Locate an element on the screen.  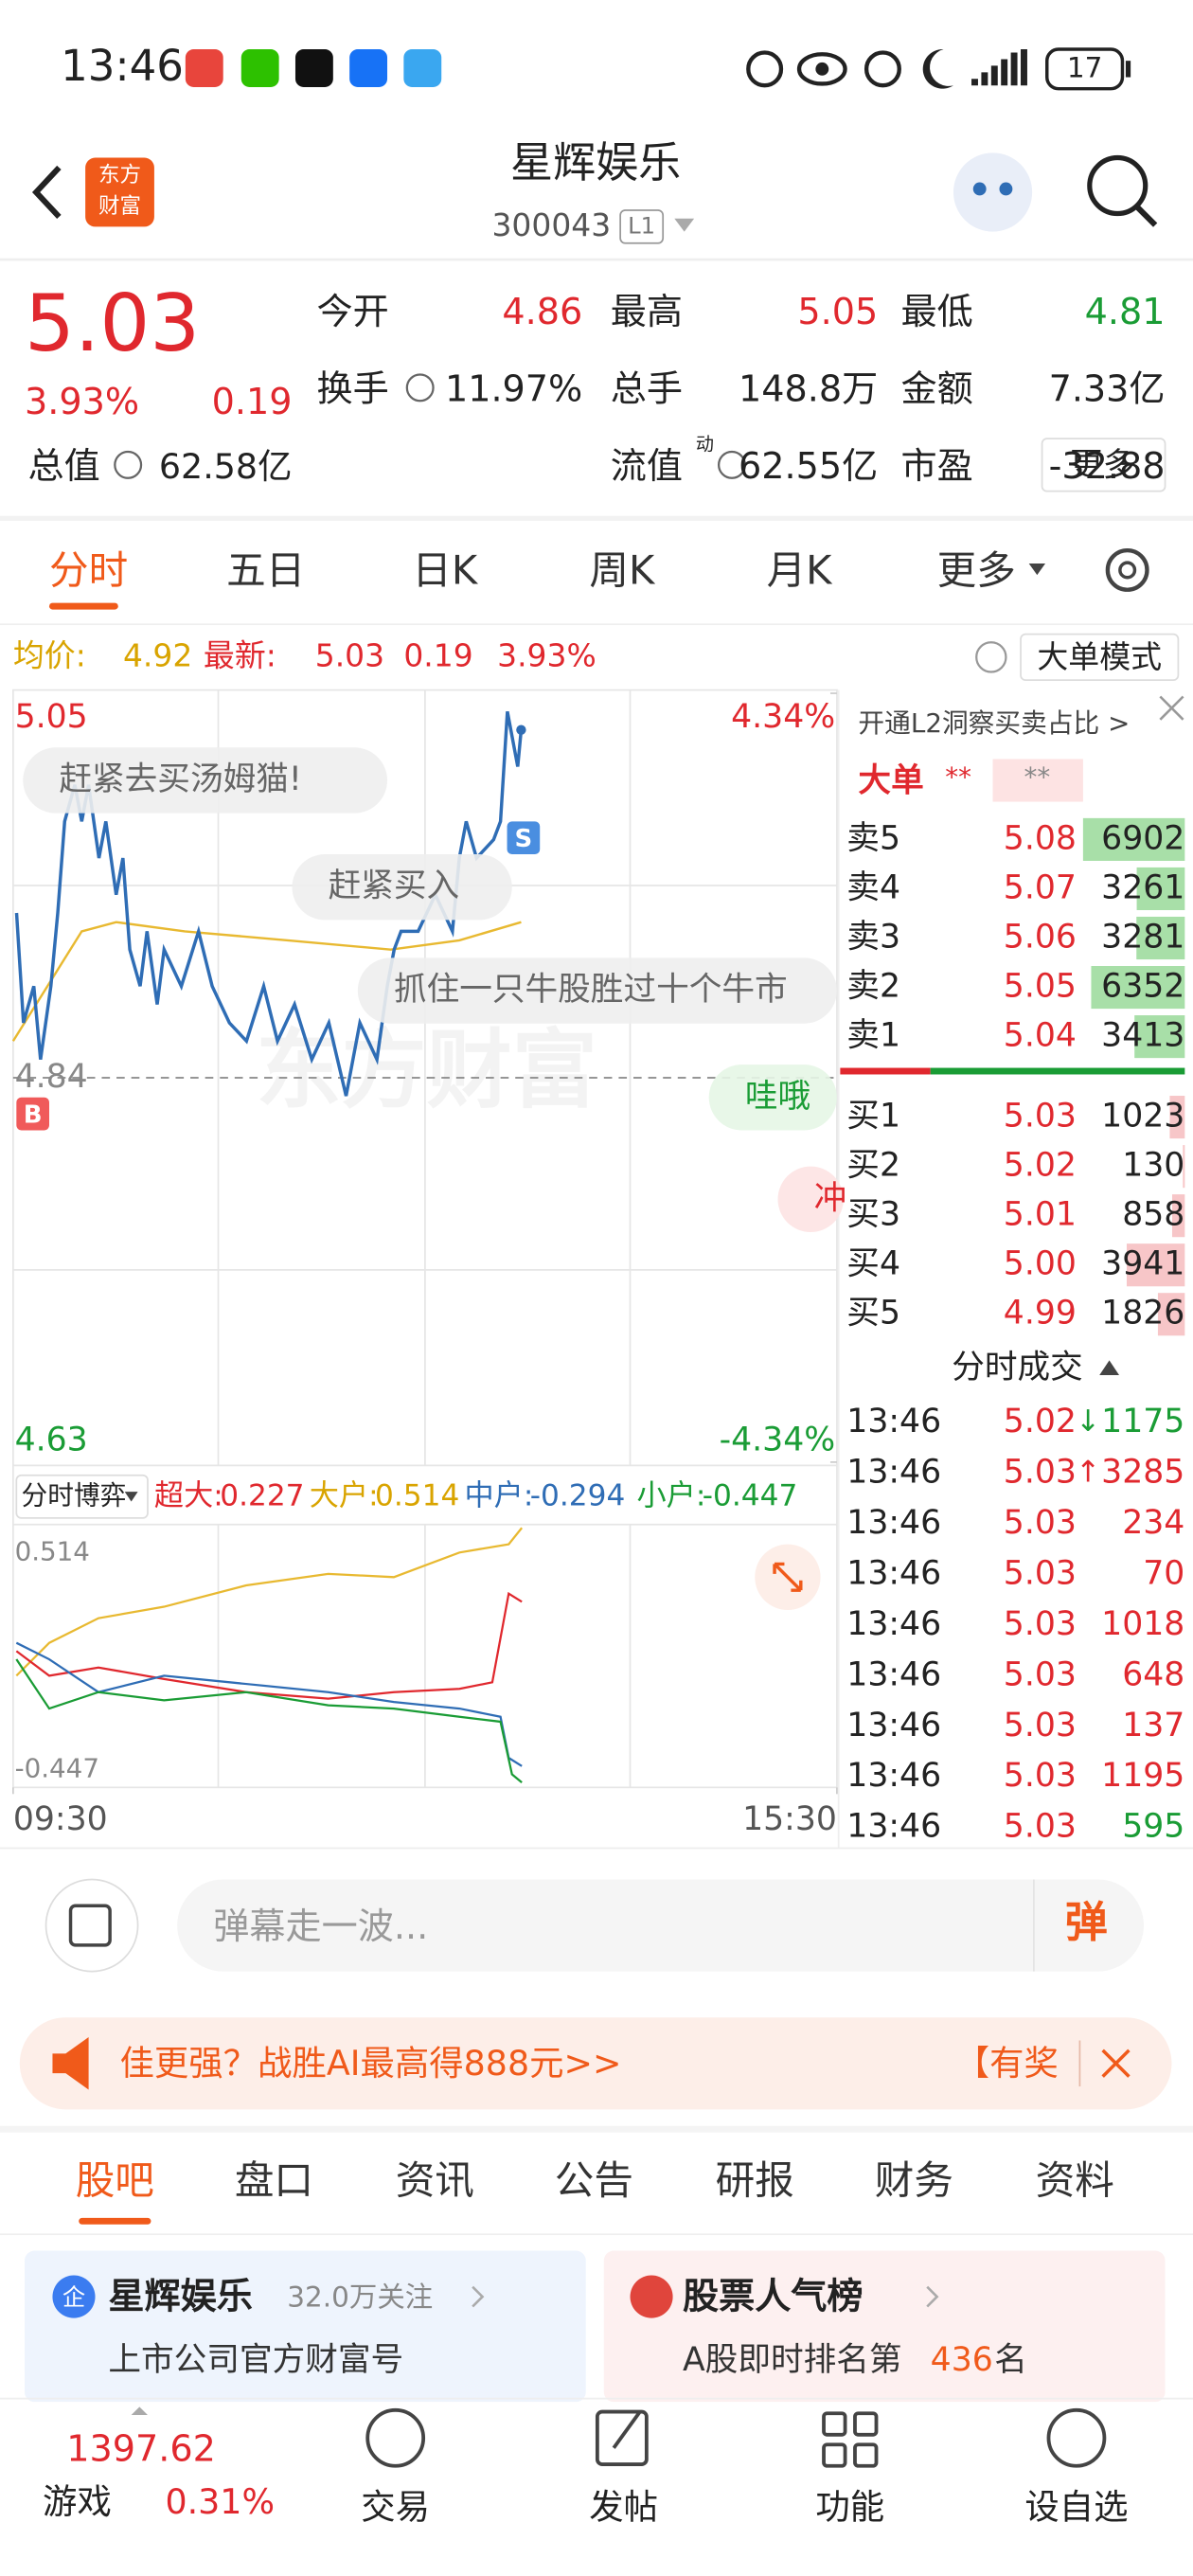
book-label: 买1 is located at coordinates (873, 1117).